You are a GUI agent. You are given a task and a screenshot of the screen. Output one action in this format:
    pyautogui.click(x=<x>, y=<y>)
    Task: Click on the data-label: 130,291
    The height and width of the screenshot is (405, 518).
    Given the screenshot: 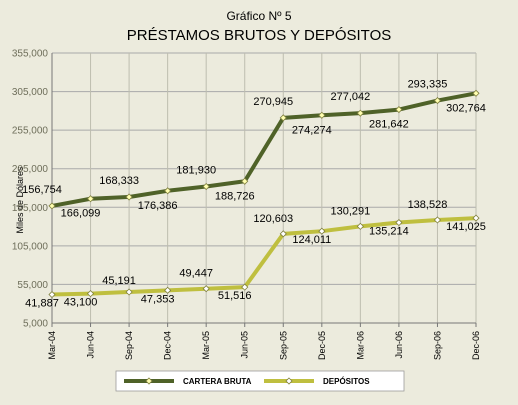 What is the action you would take?
    pyautogui.click(x=350, y=211)
    